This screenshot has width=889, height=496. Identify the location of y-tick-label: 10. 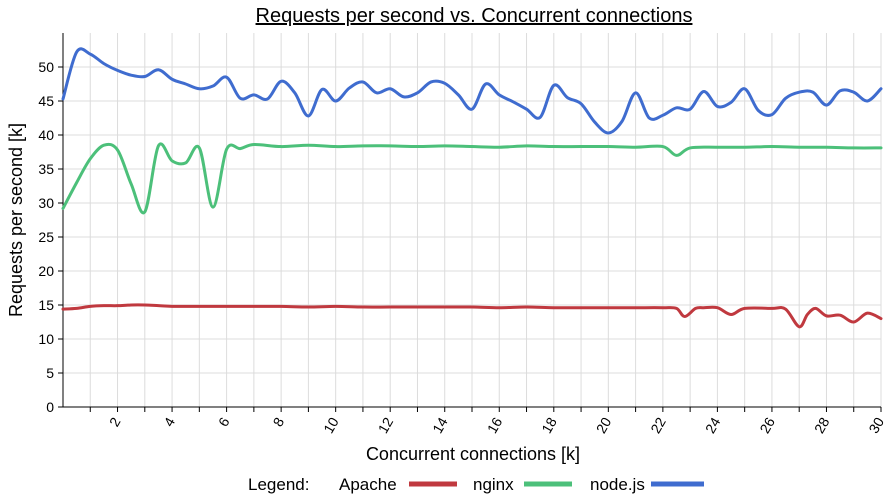
(46, 339).